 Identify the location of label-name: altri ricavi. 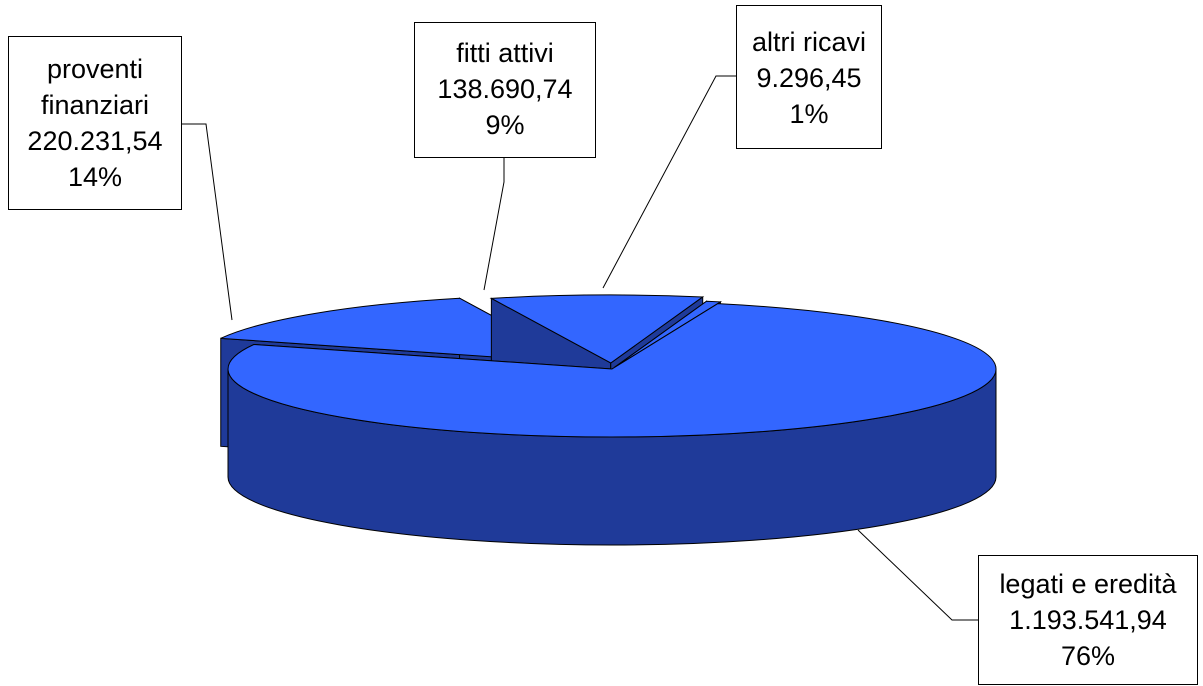
(808, 42).